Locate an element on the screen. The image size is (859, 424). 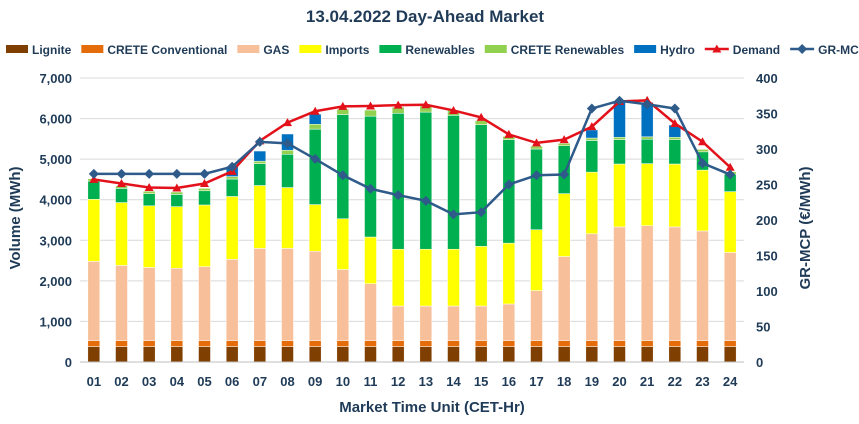
legend-item-hydro: Hydro is located at coordinates (664, 50).